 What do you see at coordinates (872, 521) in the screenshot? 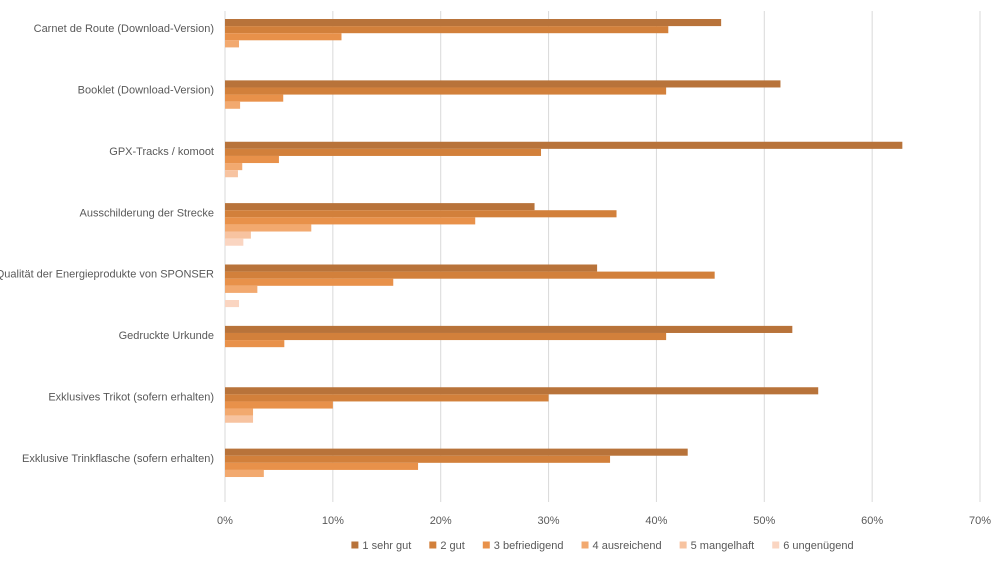
I see `x-tick-label: 60%` at bounding box center [872, 521].